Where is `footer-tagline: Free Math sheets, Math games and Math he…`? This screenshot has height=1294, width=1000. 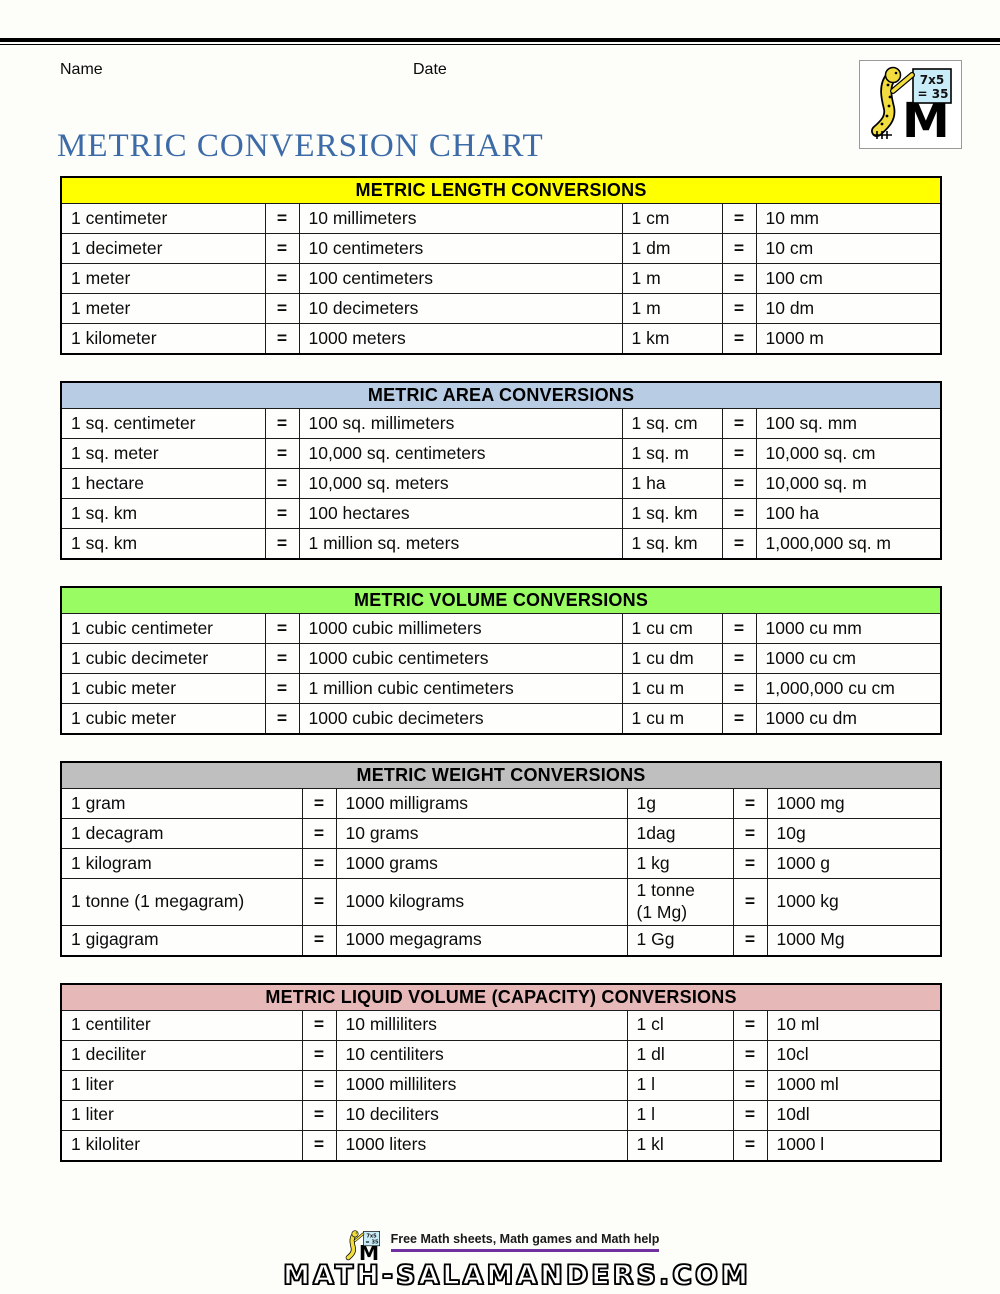
footer-tagline: Free Math sheets, Math games and Math he… is located at coordinates (525, 1239).